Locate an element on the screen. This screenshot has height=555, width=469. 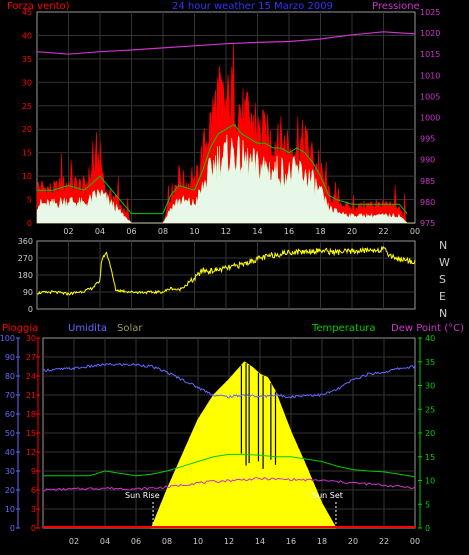
climate-x-ticks: 02 04 06 08 10 12 14 16 18 20 22 00 is located at coordinates (244, 541).